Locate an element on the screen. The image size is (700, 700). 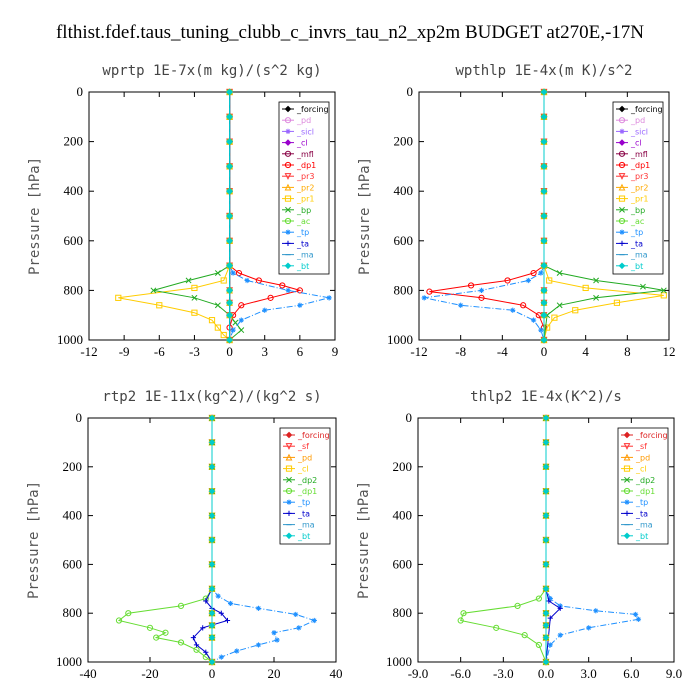
legend-label: _ta is located at coordinates (641, 513).